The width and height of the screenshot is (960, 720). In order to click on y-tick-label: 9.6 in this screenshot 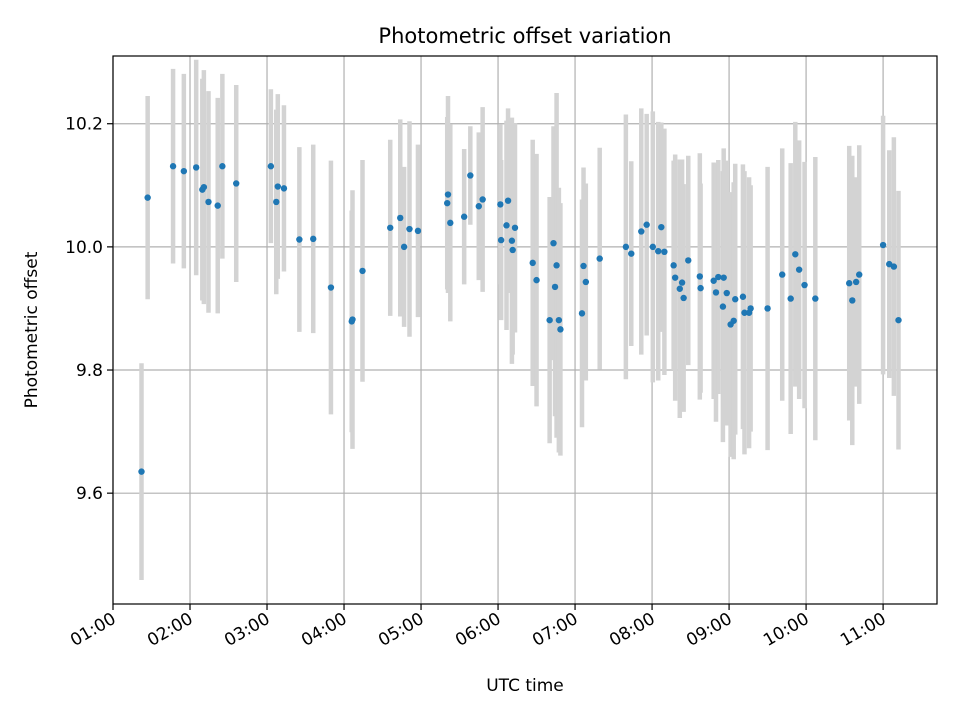, I will do `click(89, 494)`.